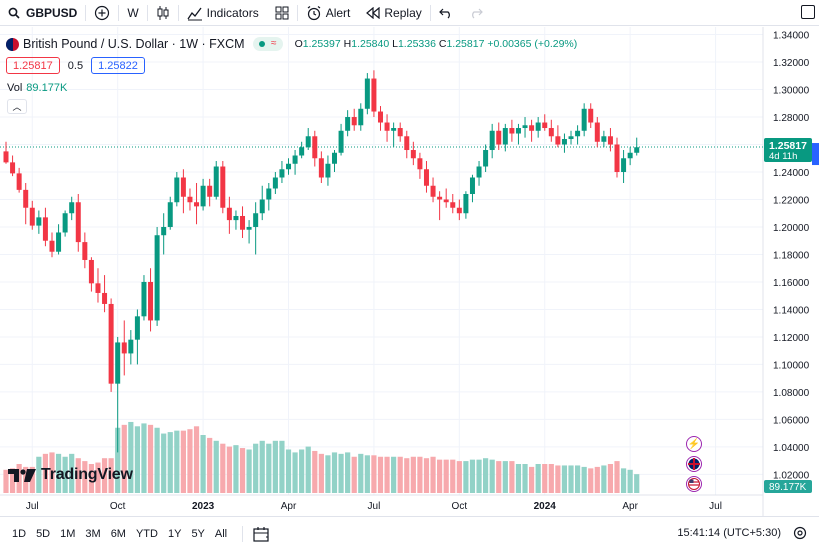  I want to click on tradingview-logo-icon, so click(22, 475).